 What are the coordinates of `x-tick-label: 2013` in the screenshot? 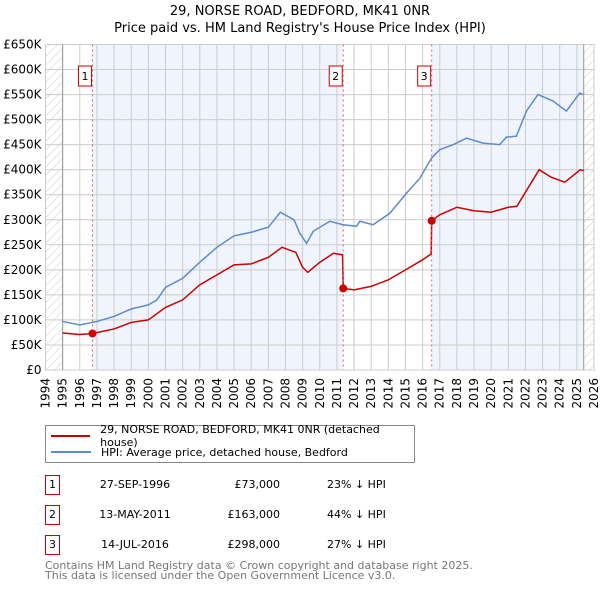 It's located at (371, 393).